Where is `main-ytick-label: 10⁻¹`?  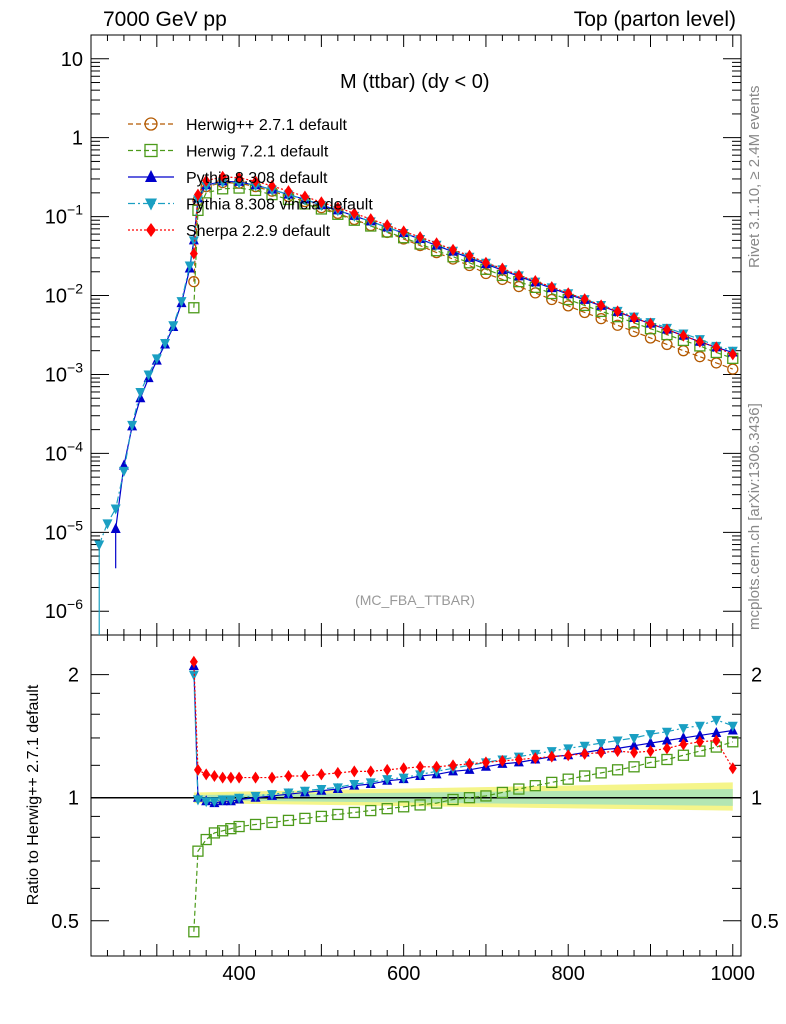 main-ytick-label: 10⁻¹ is located at coordinates (64, 215).